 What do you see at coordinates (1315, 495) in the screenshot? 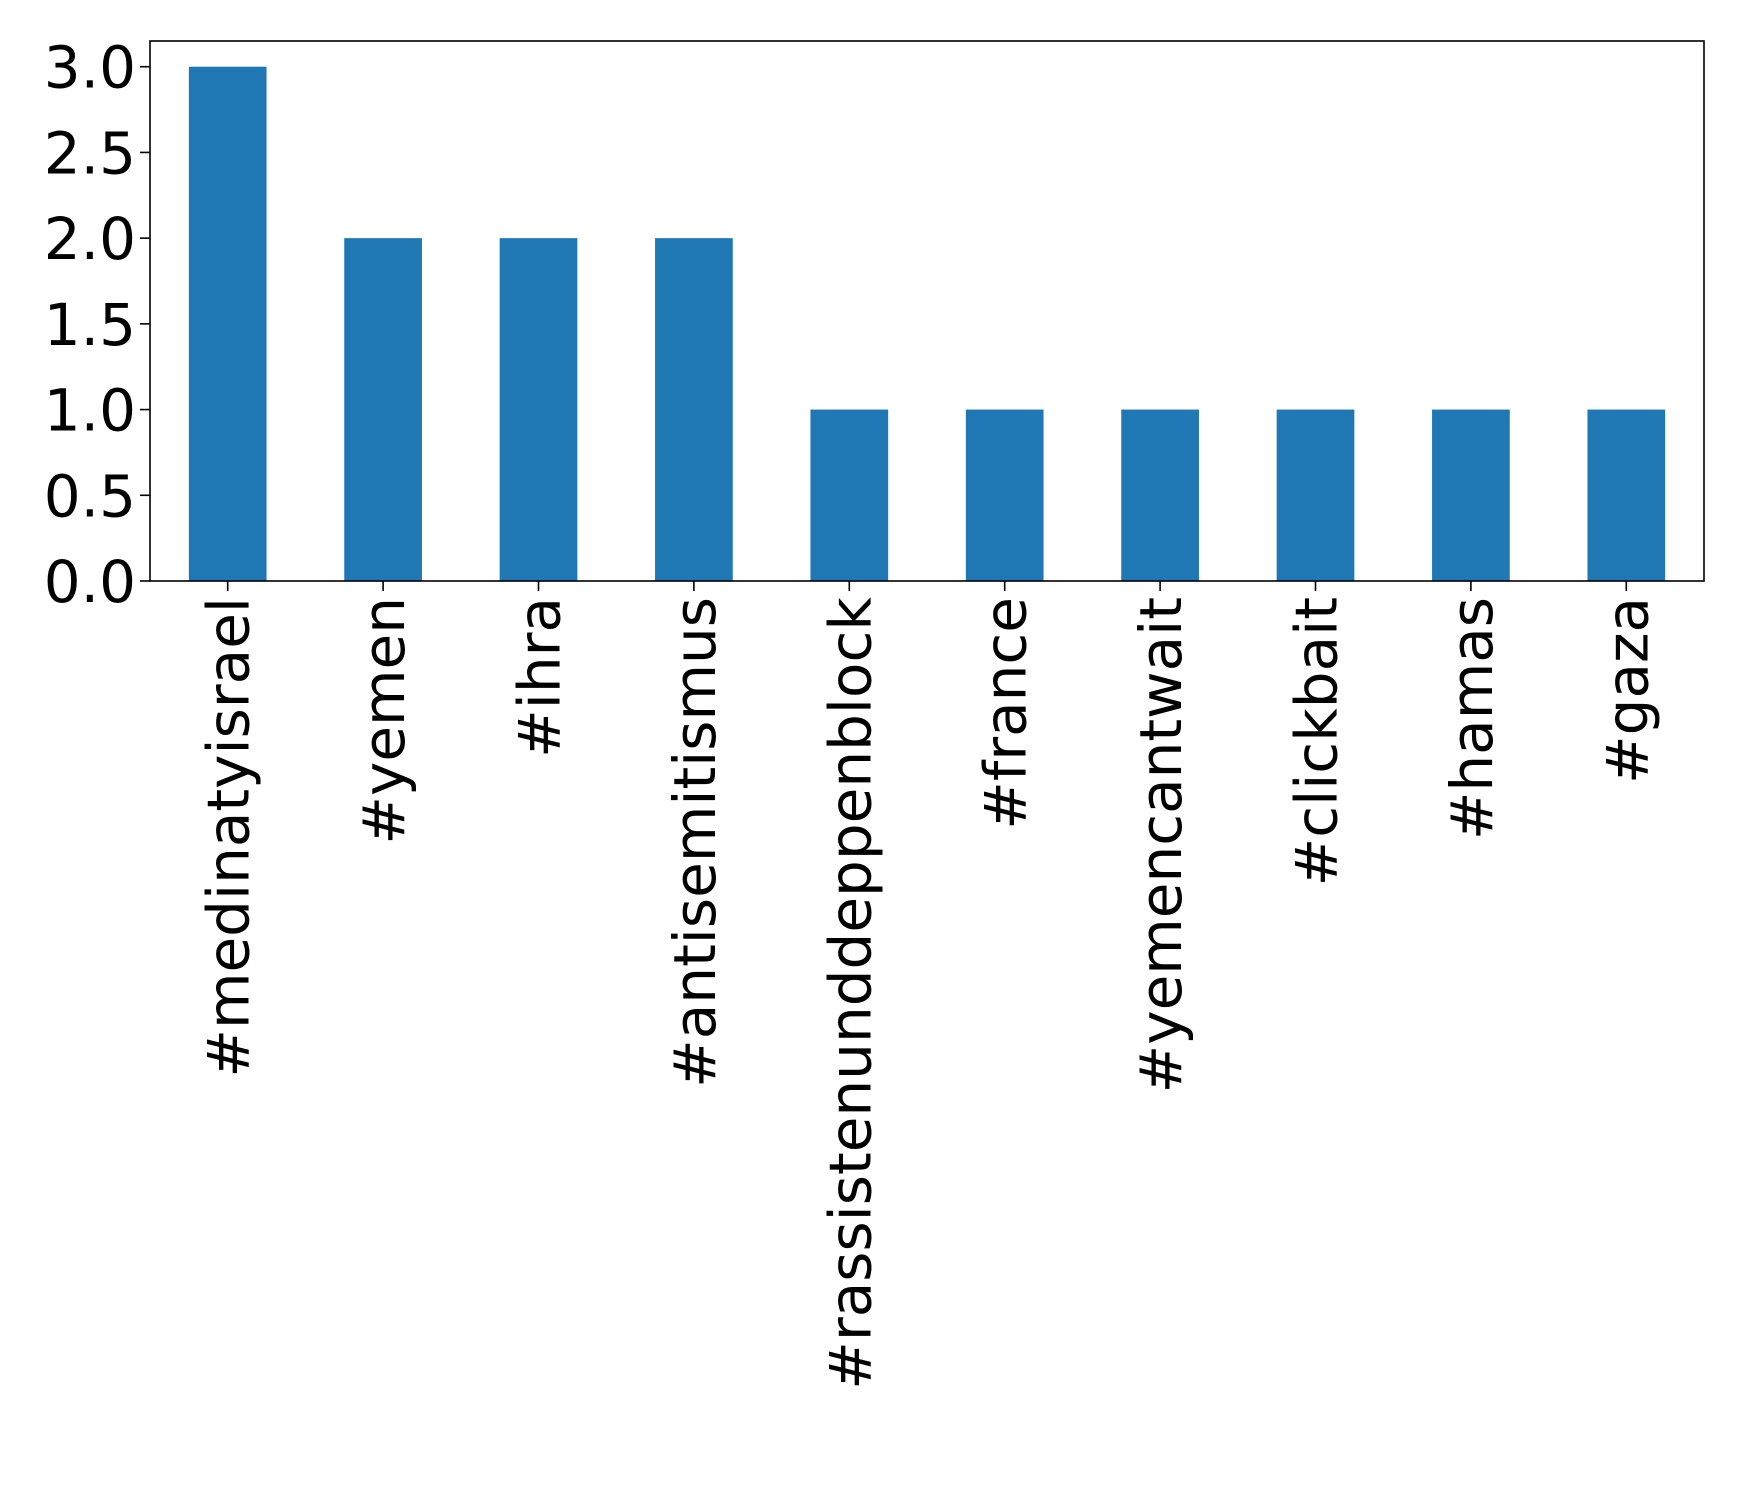
I see `bar-clickbait` at bounding box center [1315, 495].